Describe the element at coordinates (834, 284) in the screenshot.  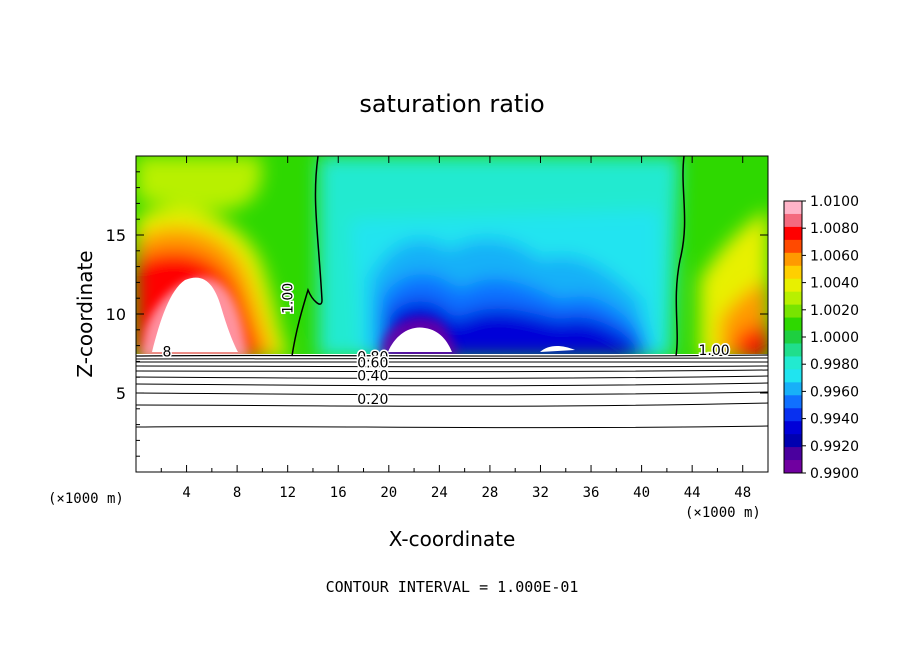
I see `colorbar-label: 1.0040` at that location.